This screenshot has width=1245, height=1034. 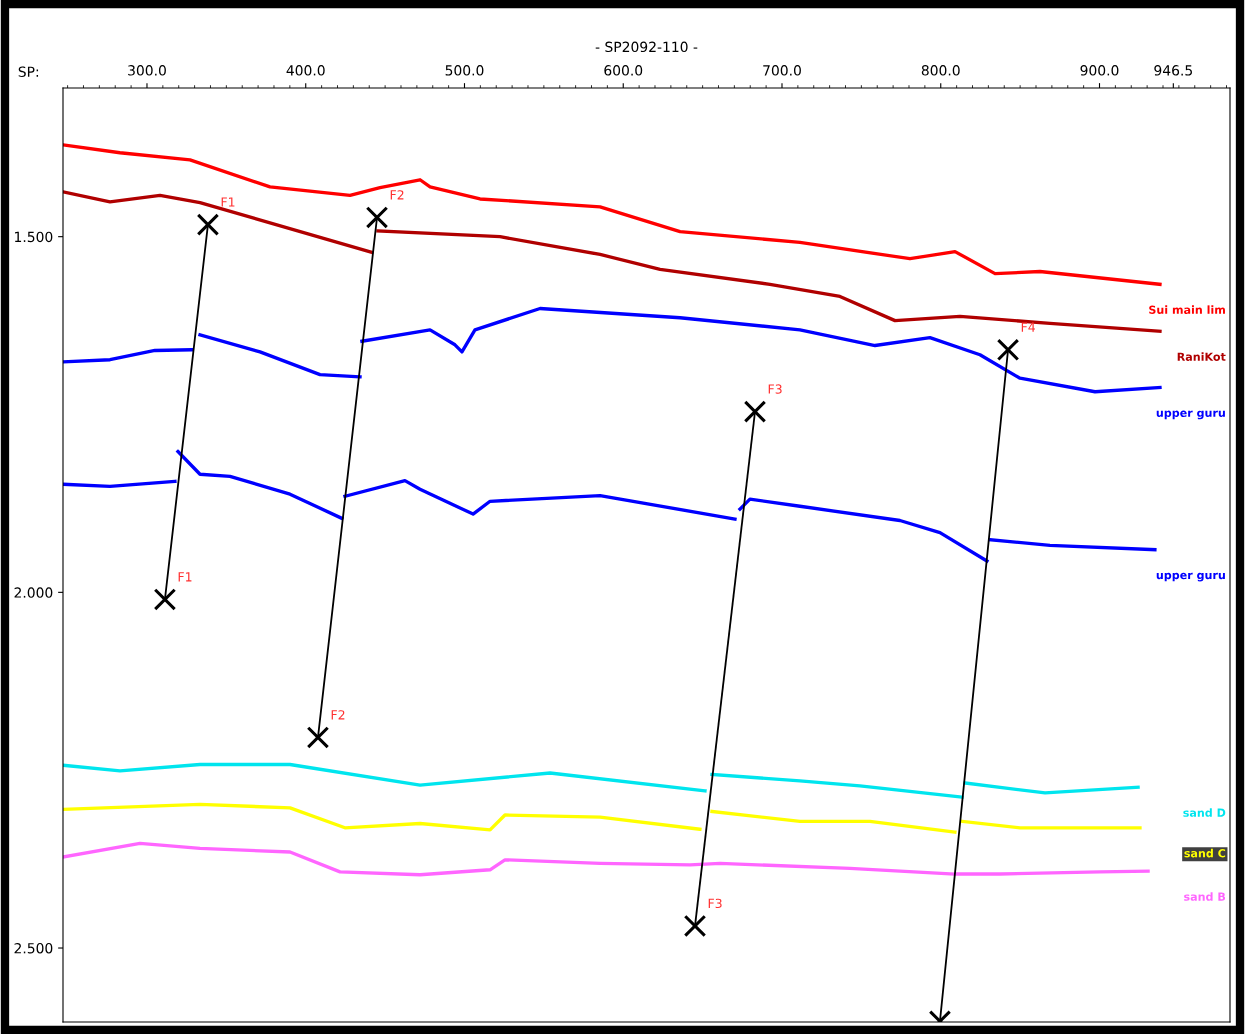 What do you see at coordinates (1204, 812) in the screenshot?
I see `text: sand D` at bounding box center [1204, 812].